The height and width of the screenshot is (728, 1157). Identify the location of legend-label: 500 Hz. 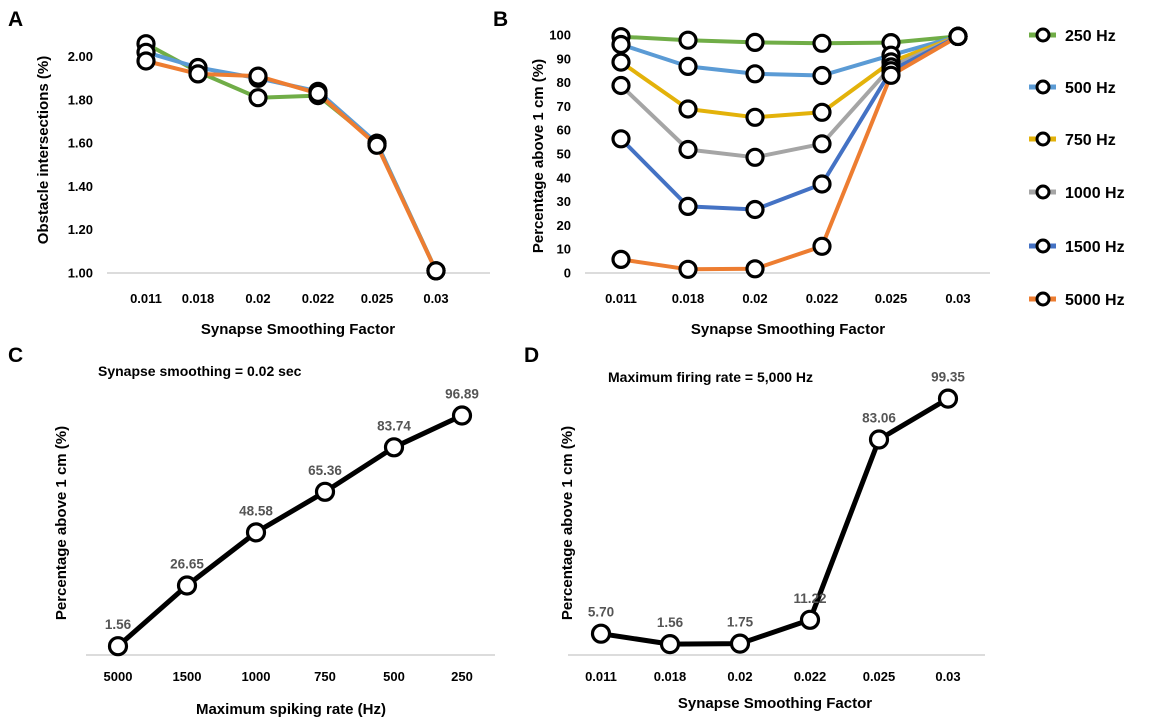
(1090, 88).